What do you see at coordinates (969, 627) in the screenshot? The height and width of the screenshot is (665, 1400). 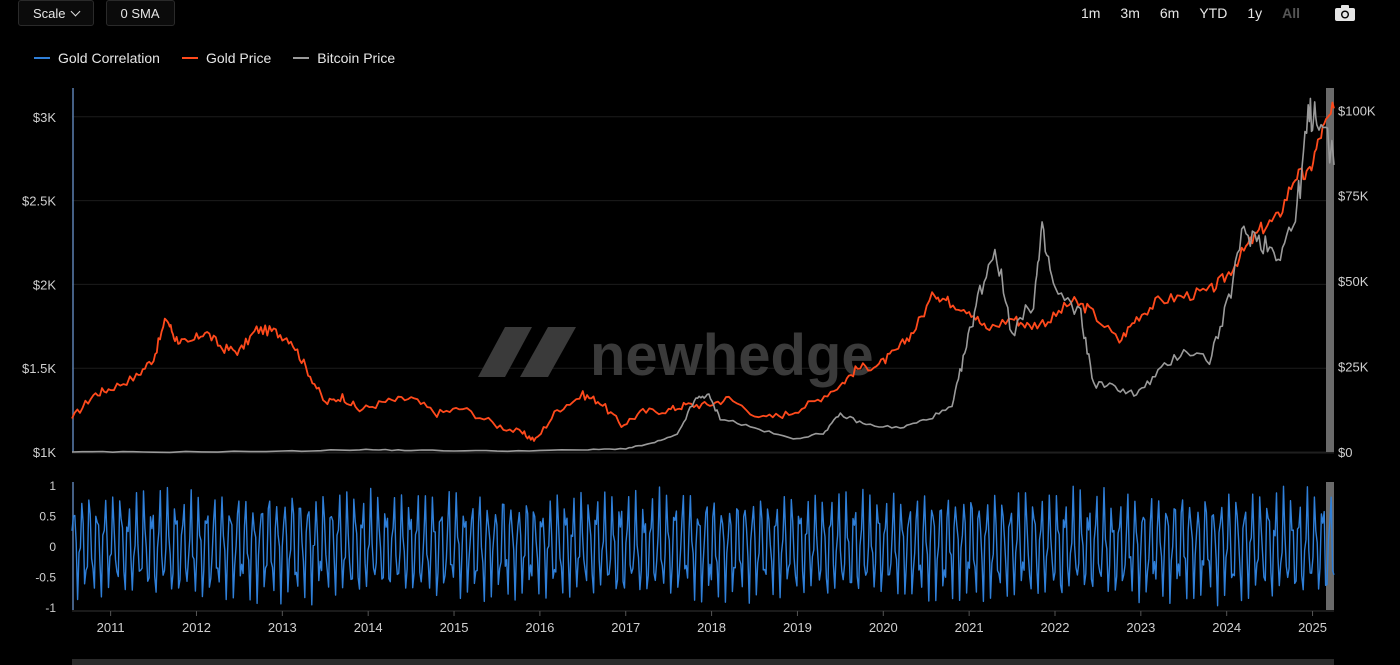 I see `x-tick-label: 2021` at bounding box center [969, 627].